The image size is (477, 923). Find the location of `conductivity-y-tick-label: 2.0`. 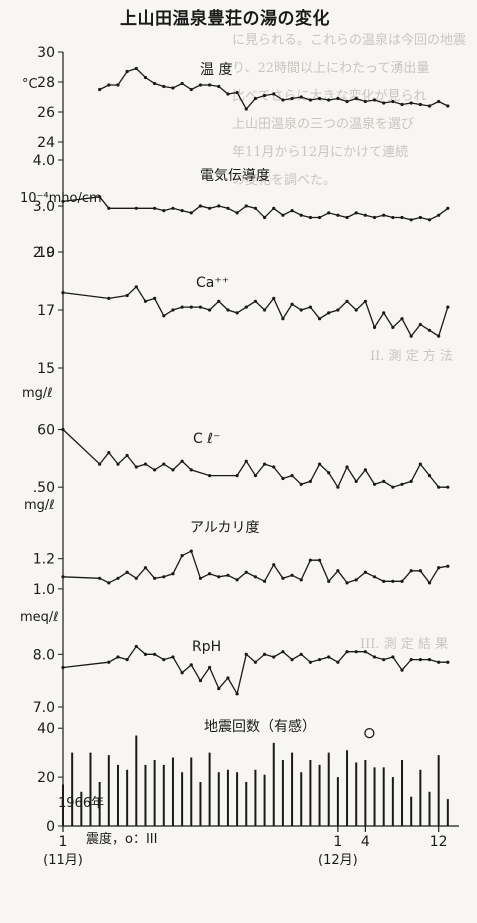

conductivity-y-tick-label: 2.0 is located at coordinates (44, 253).